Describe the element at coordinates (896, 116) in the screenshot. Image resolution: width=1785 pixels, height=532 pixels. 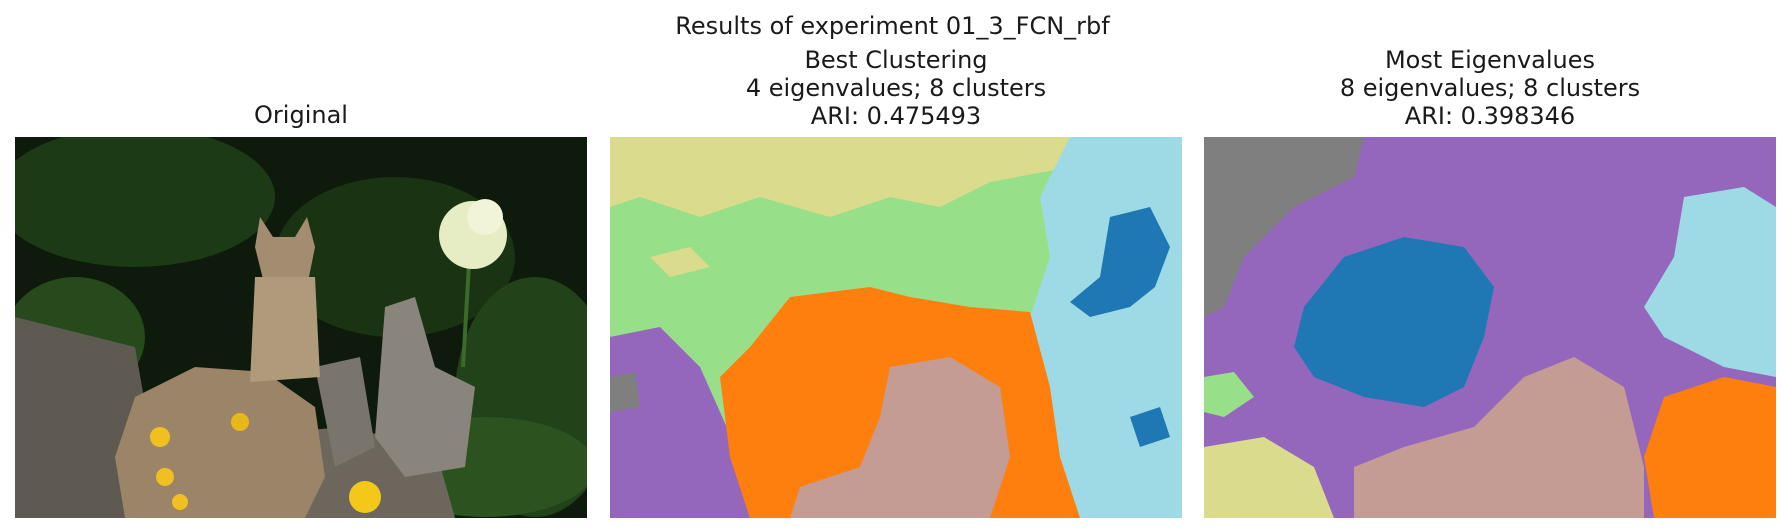
I see `panel-title-line: ARI: 0.475493` at that location.